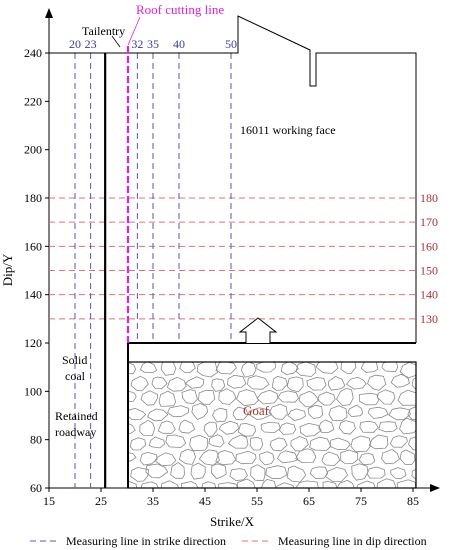 The width and height of the screenshot is (452, 550). I want to click on strike-line-label: 50, so click(231, 44).